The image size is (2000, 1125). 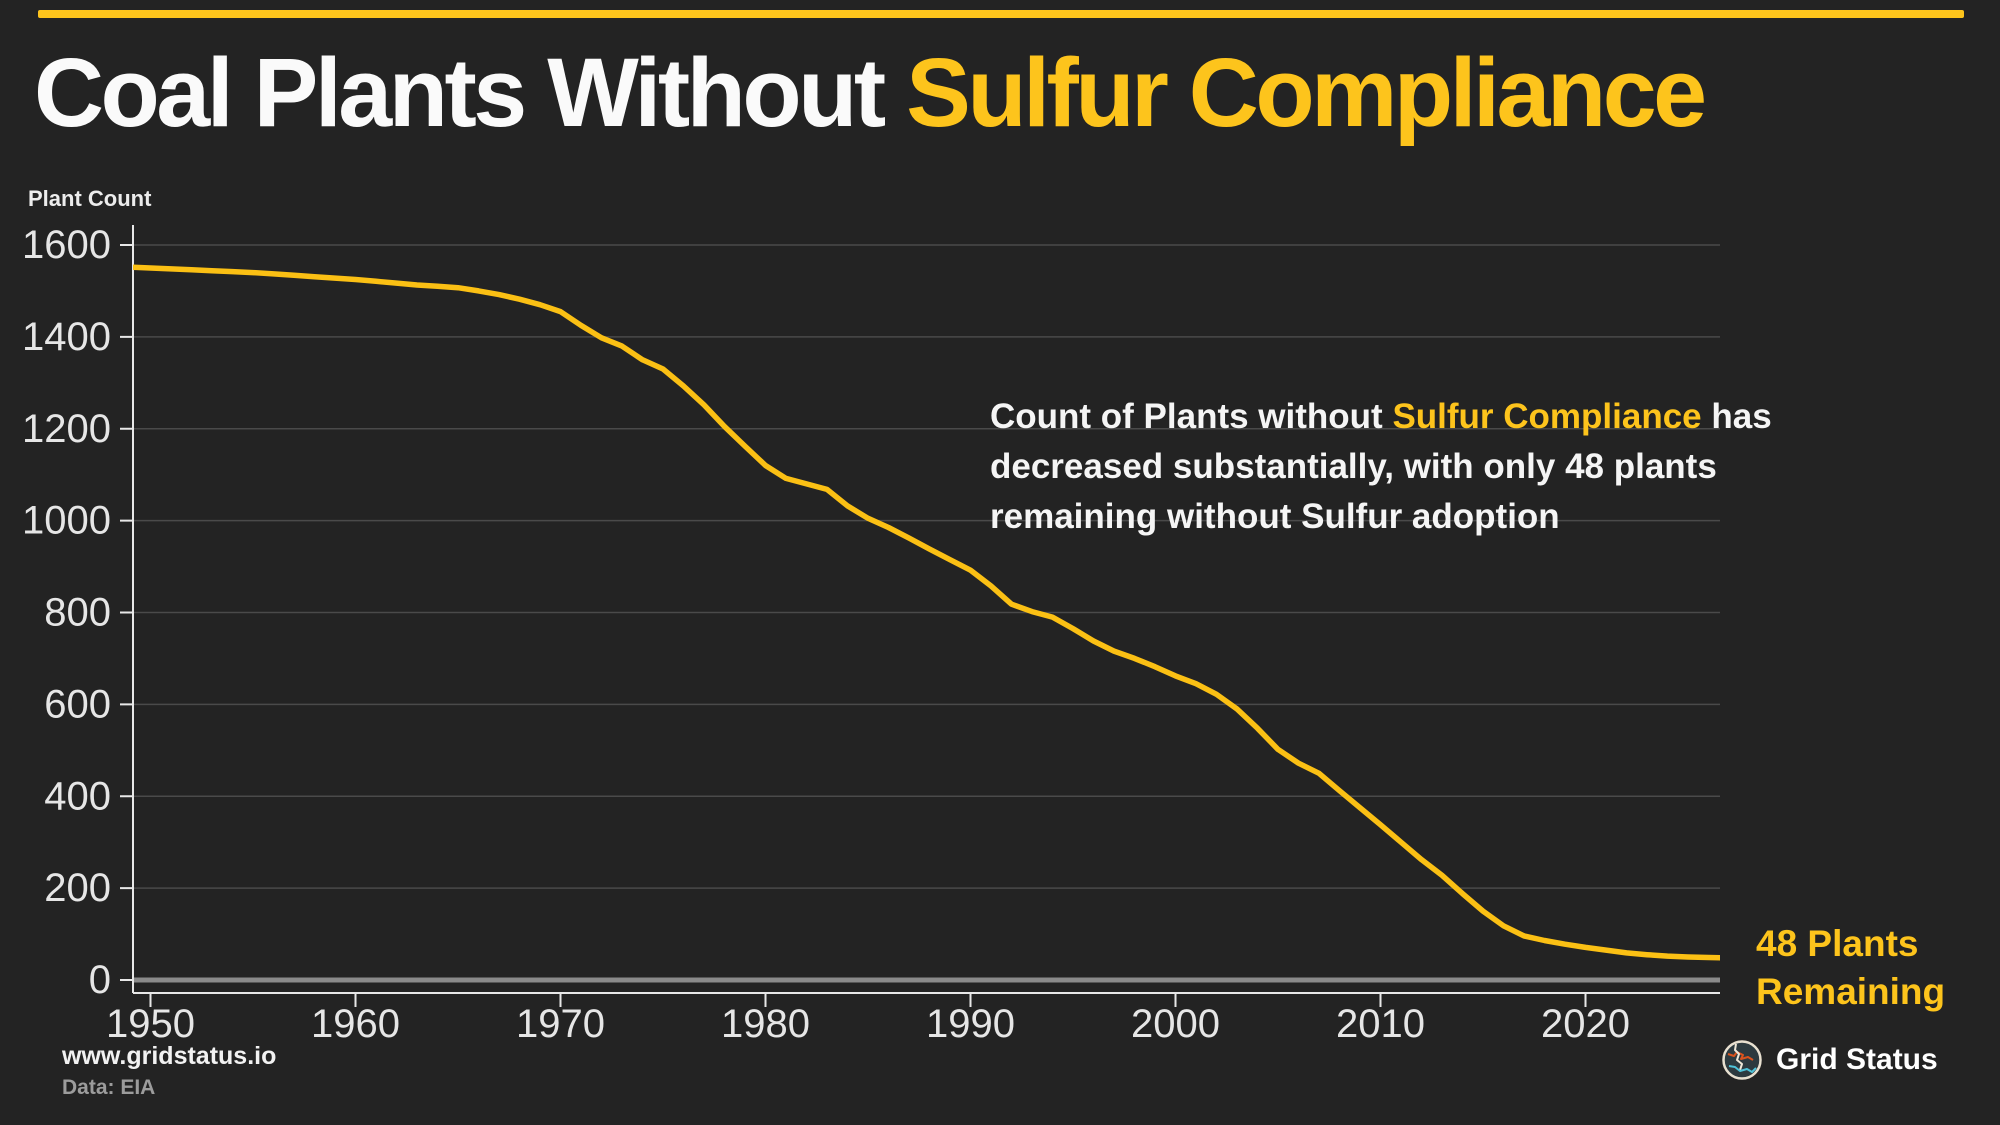 I want to click on logo-circle, so click(x=1742, y=1060).